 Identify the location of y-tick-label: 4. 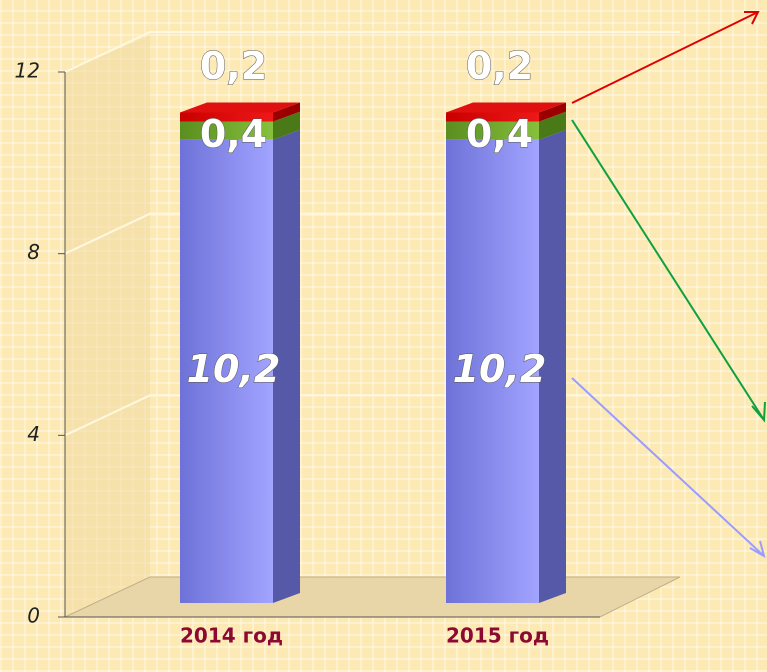
(33, 434).